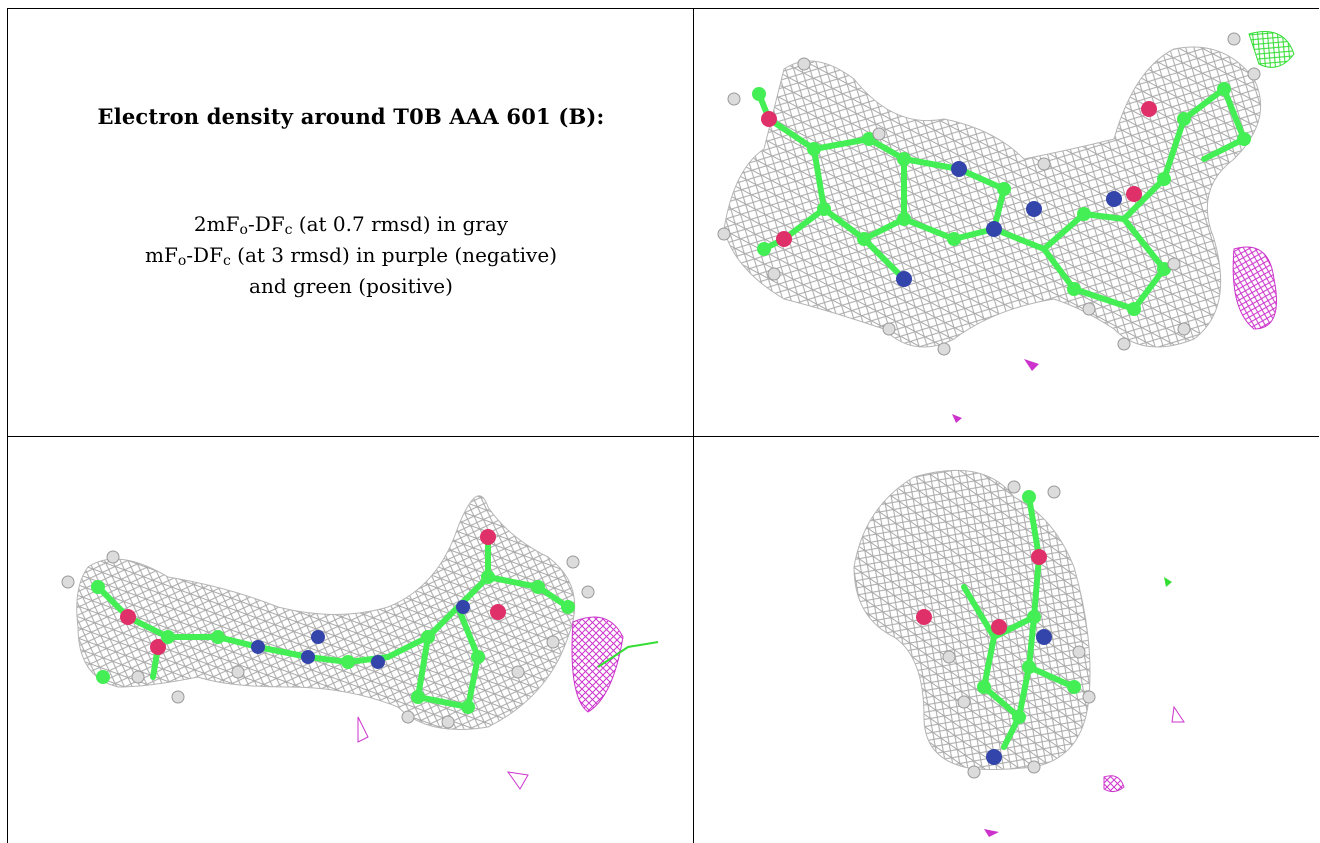  I want to click on legend-line-3: and green (positive), so click(350, 286).